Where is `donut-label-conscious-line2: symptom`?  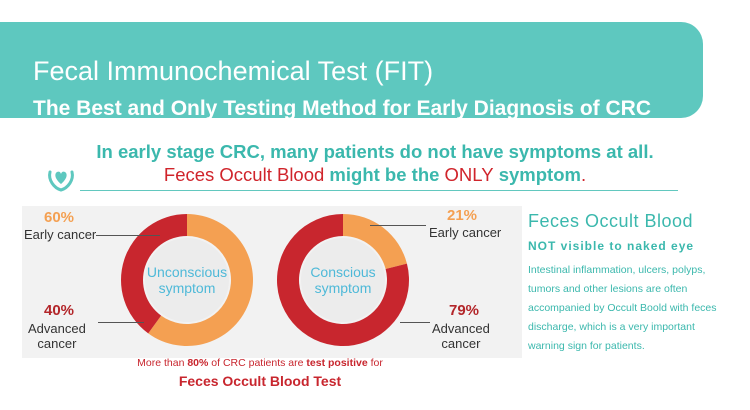 donut-label-conscious-line2: symptom is located at coordinates (343, 288).